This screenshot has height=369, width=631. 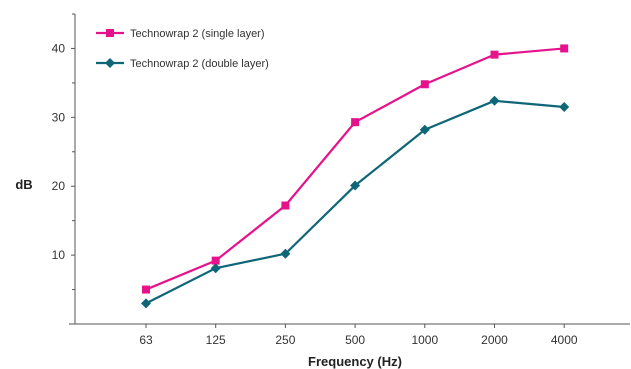 What do you see at coordinates (59, 117) in the screenshot?
I see `y-tick-label: 30` at bounding box center [59, 117].